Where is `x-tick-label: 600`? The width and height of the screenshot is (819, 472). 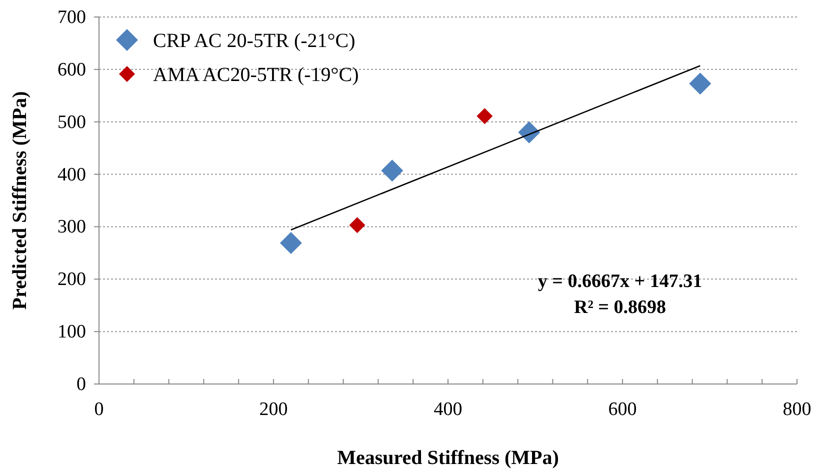 x-tick-label: 600 is located at coordinates (622, 409).